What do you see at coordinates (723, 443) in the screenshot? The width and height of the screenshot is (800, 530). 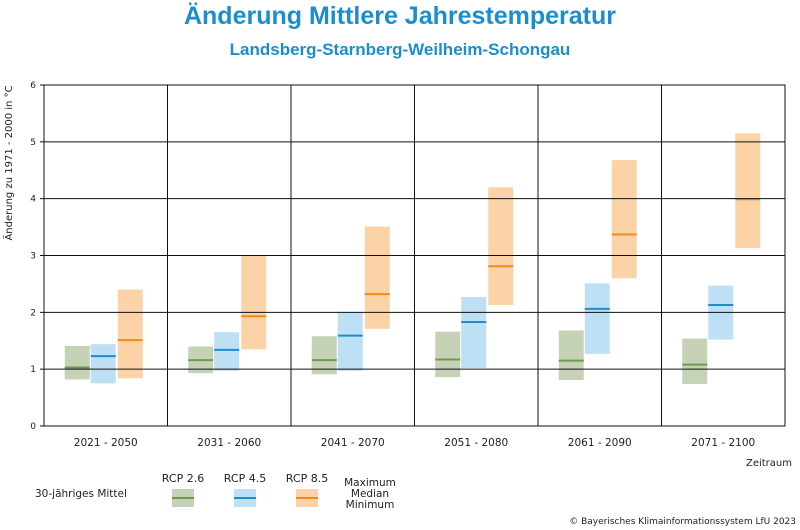 I see `x-tick-label: 2071 - 2100` at bounding box center [723, 443].